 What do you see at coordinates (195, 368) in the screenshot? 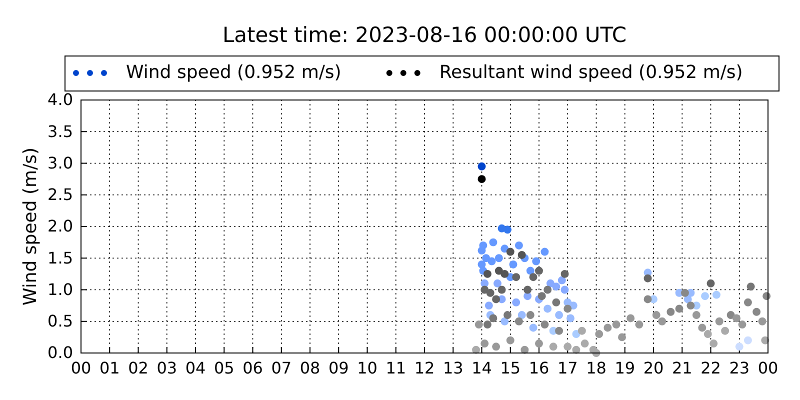
I see `x-tick-label: 04` at bounding box center [195, 368].